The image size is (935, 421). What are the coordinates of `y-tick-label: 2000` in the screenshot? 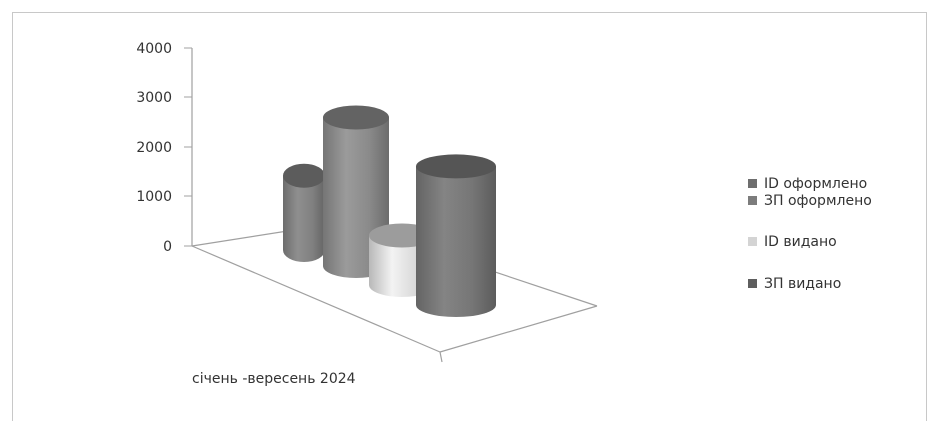 It's located at (154, 148).